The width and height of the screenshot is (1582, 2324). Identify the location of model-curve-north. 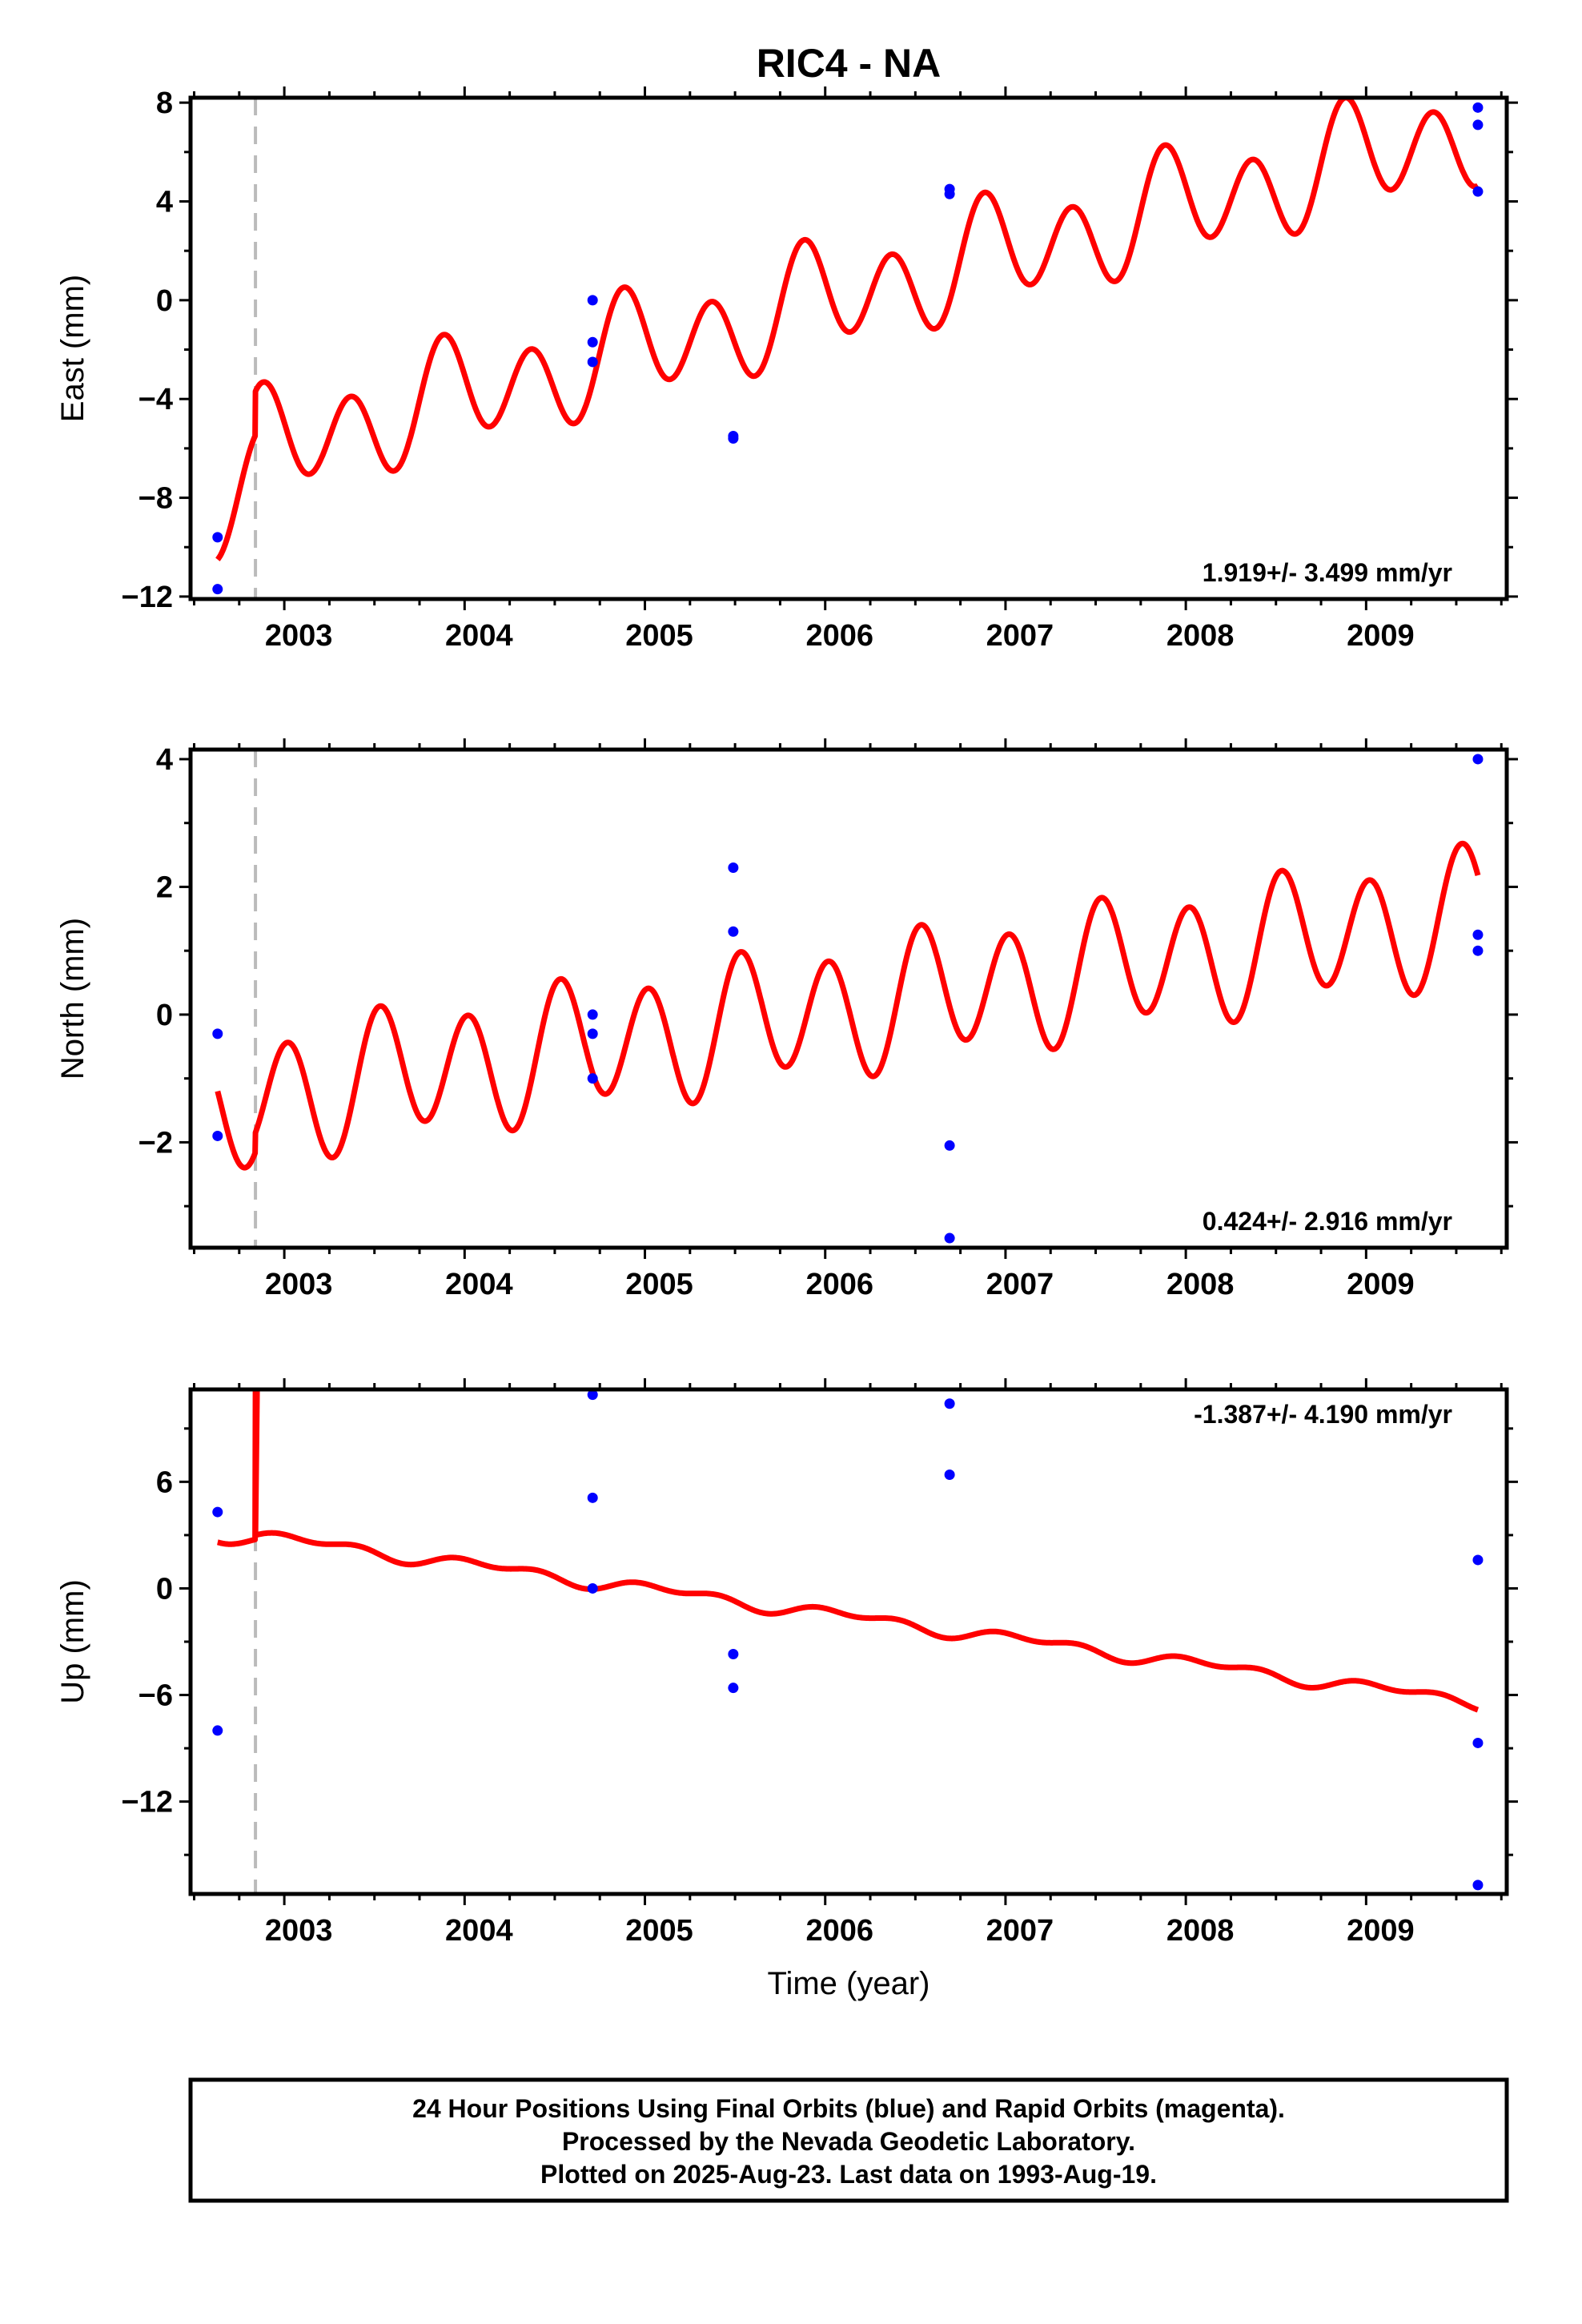
(848, 1005).